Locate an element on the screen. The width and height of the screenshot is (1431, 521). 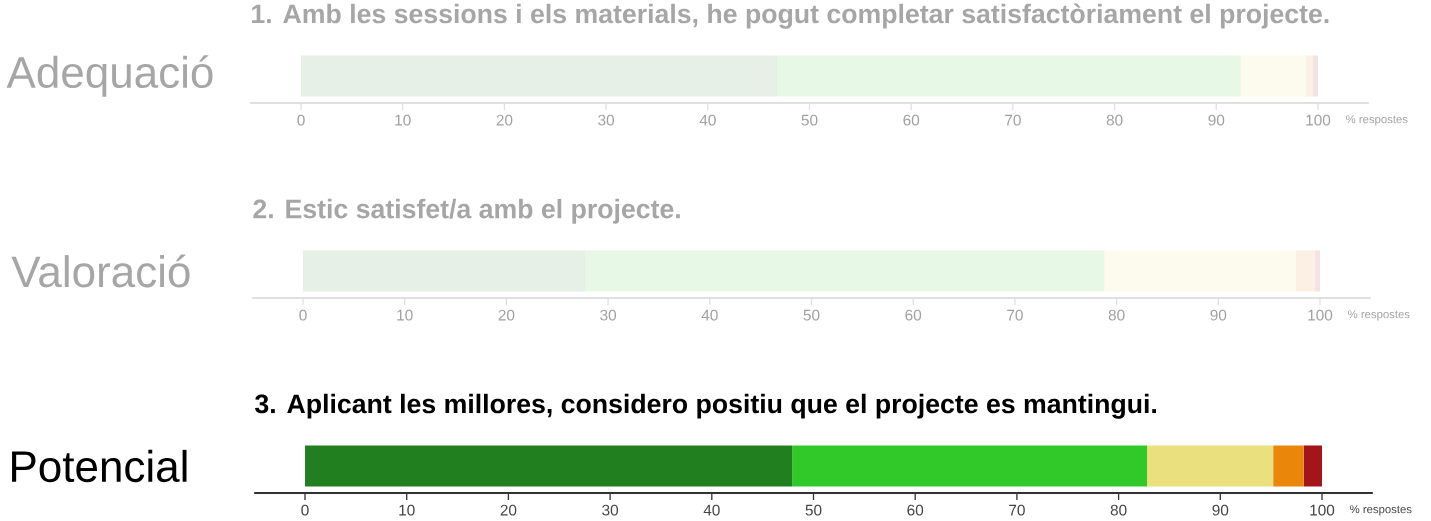
text: 1. Amb les sessions i els materials, he pogut completar satisfactòriament el projecte. is located at coordinates (790, 16).